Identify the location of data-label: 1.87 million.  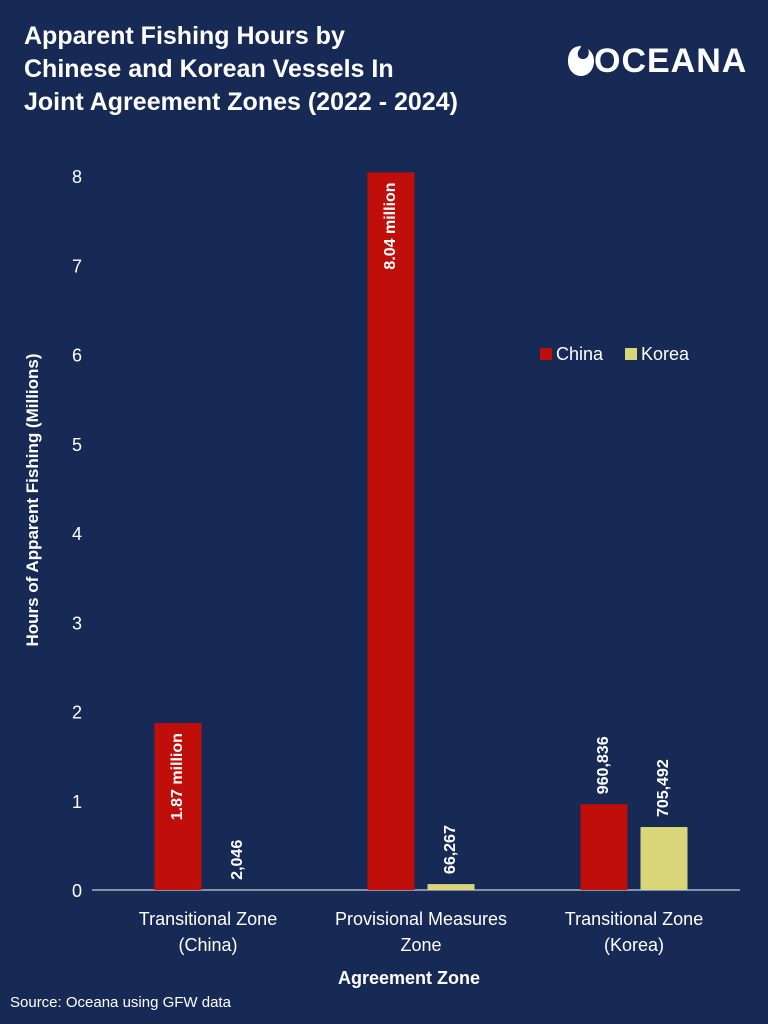
(177, 776).